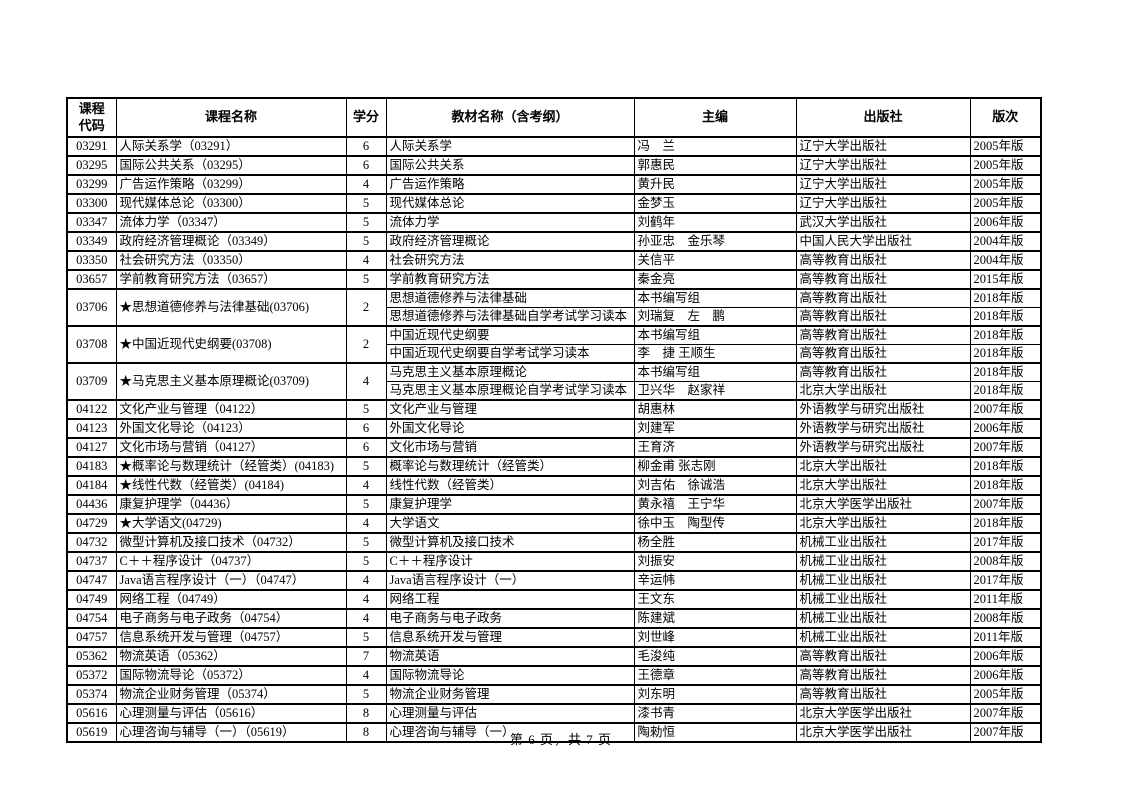 This screenshot has height=793, width=1122. Describe the element at coordinates (883, 317) in the screenshot. I see `cell-publisher: 高等教育出版社` at that location.